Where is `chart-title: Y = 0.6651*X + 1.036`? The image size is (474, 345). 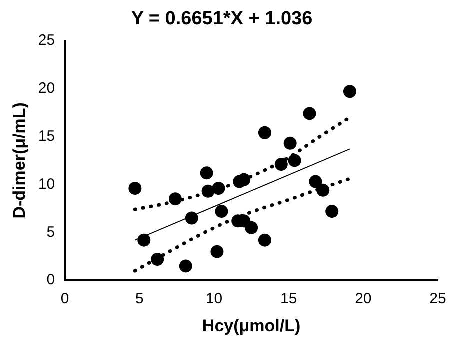
chart-title: Y = 0.6651*X + 1.036 is located at coordinates (222, 19).